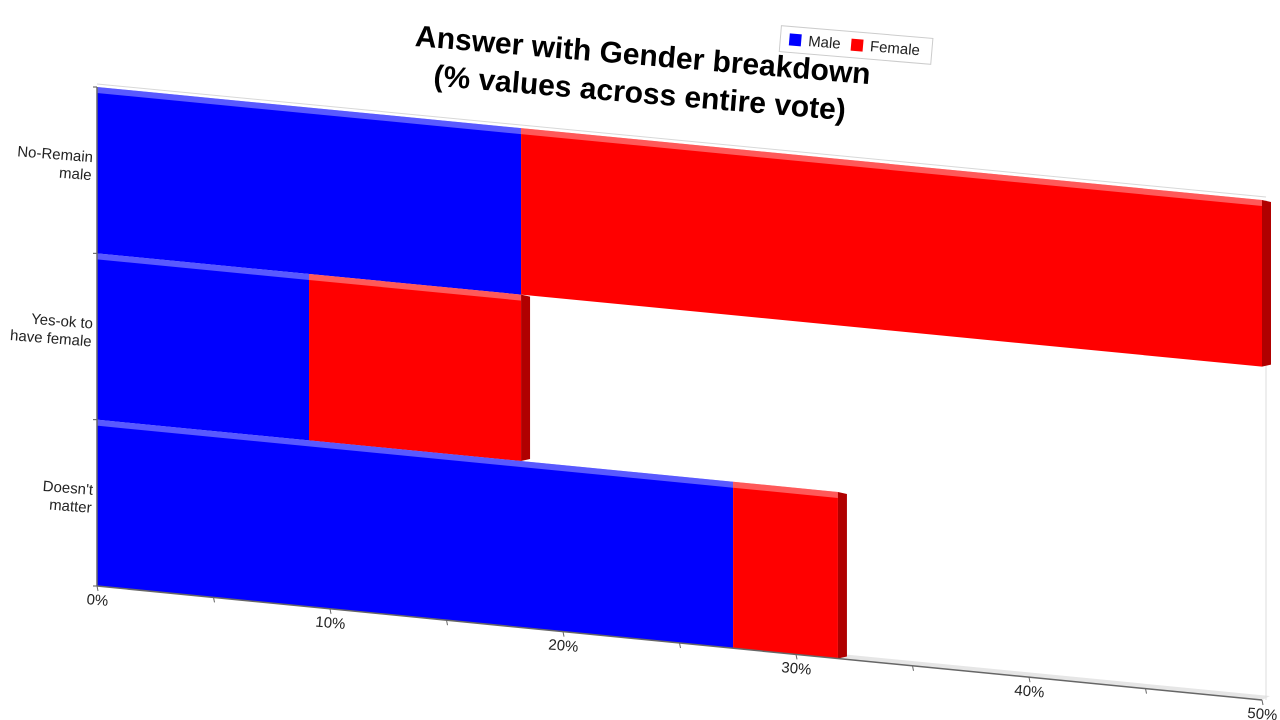 The height and width of the screenshot is (720, 1280). I want to click on category-label-0-line-0: No-Remain, so click(55, 154).